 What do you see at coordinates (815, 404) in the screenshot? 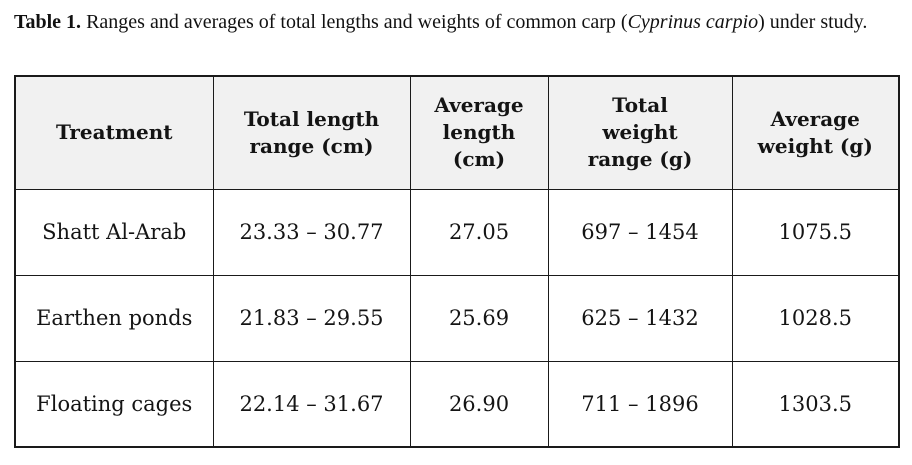
I see `cell-average-weight: 1303.5` at bounding box center [815, 404].